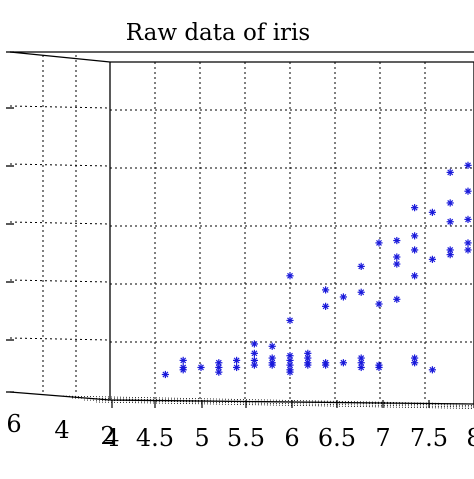 The image size is (474, 479). What do you see at coordinates (337, 438) in the screenshot?
I see `x-tick-label: 6.5` at bounding box center [337, 438].